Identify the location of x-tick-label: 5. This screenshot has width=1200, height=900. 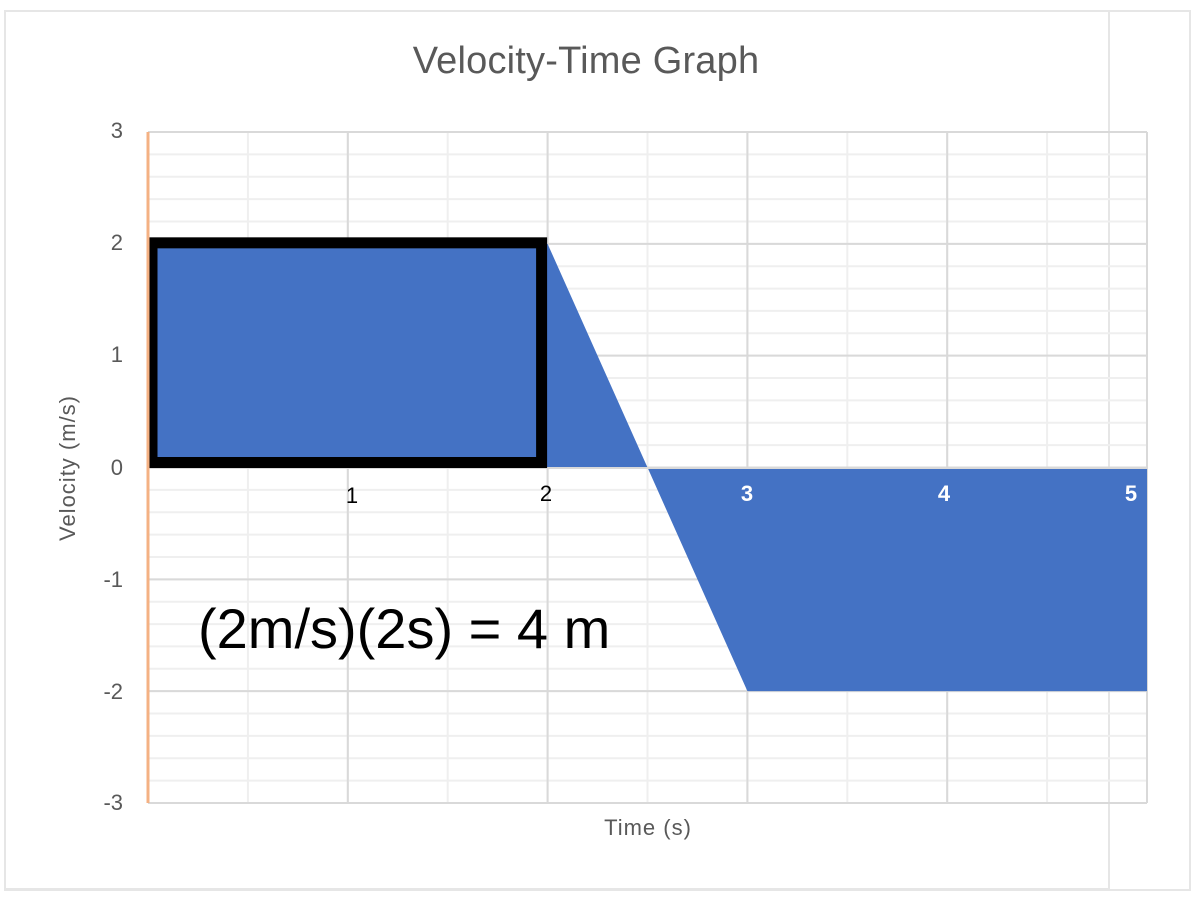
(1131, 493).